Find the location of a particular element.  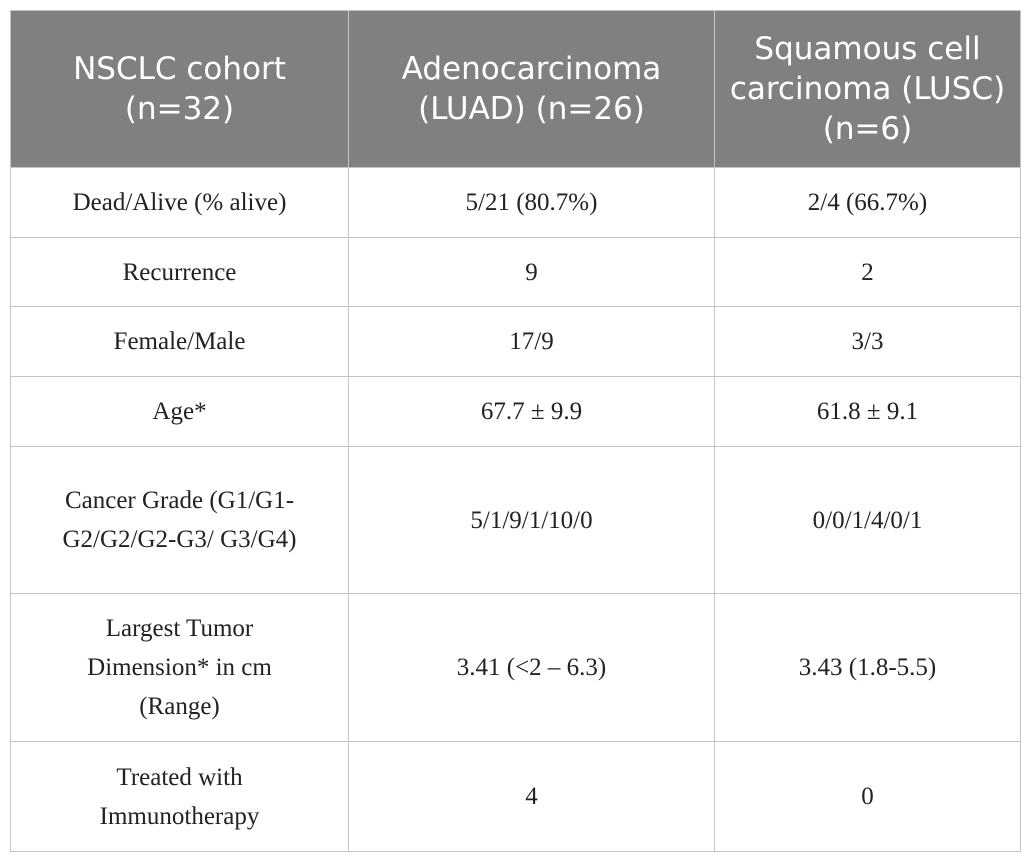

table-cell: 61.8 ± 9.1 is located at coordinates (867, 411).